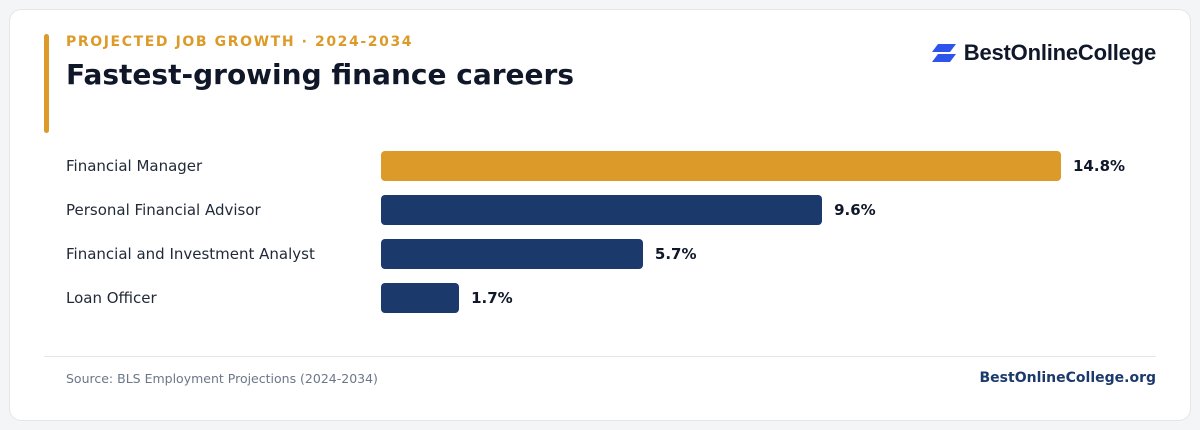 Image resolution: width=1200 pixels, height=430 pixels. What do you see at coordinates (190, 254) in the screenshot?
I see `category-label: Financial and Investment Analyst` at bounding box center [190, 254].